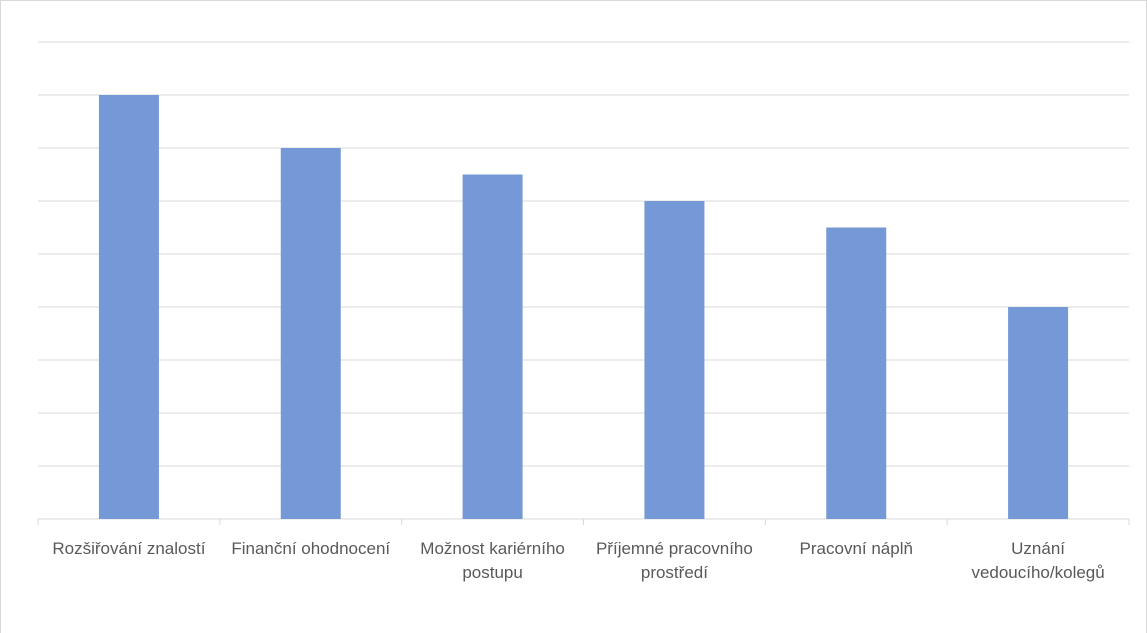 Image resolution: width=1147 pixels, height=633 pixels. What do you see at coordinates (1038, 560) in the screenshot?
I see `x-tick-label: Uznání vedoucího/kolegů` at bounding box center [1038, 560].